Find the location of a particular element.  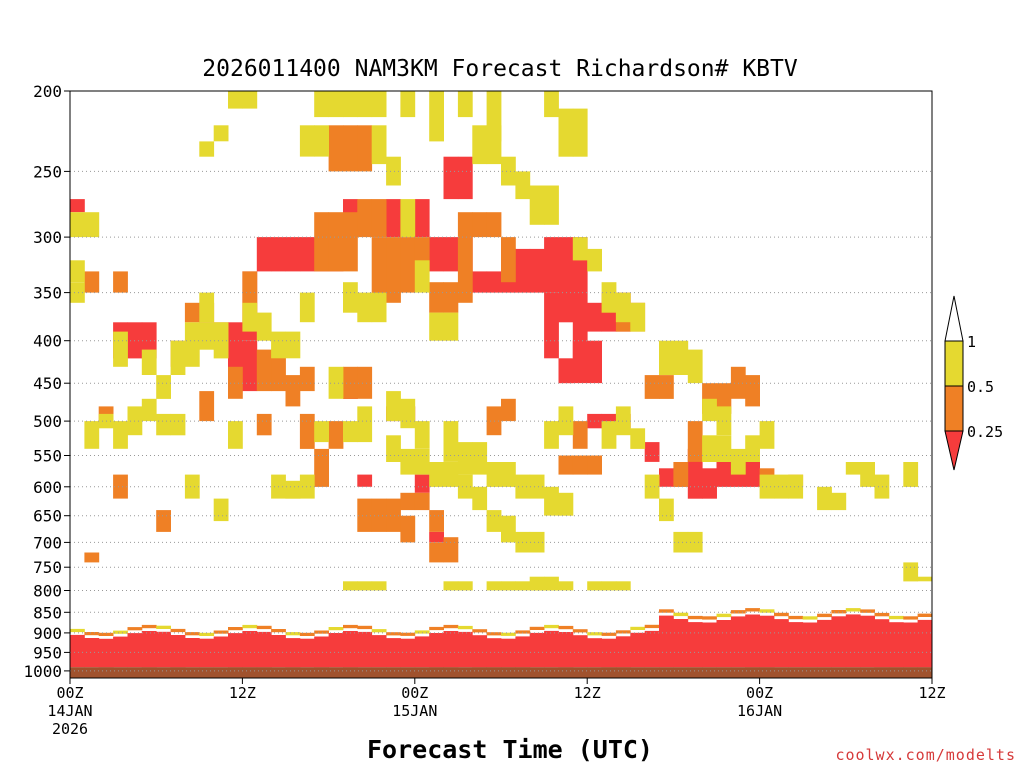

x-tick-label: 00Z is located at coordinates (759, 693).